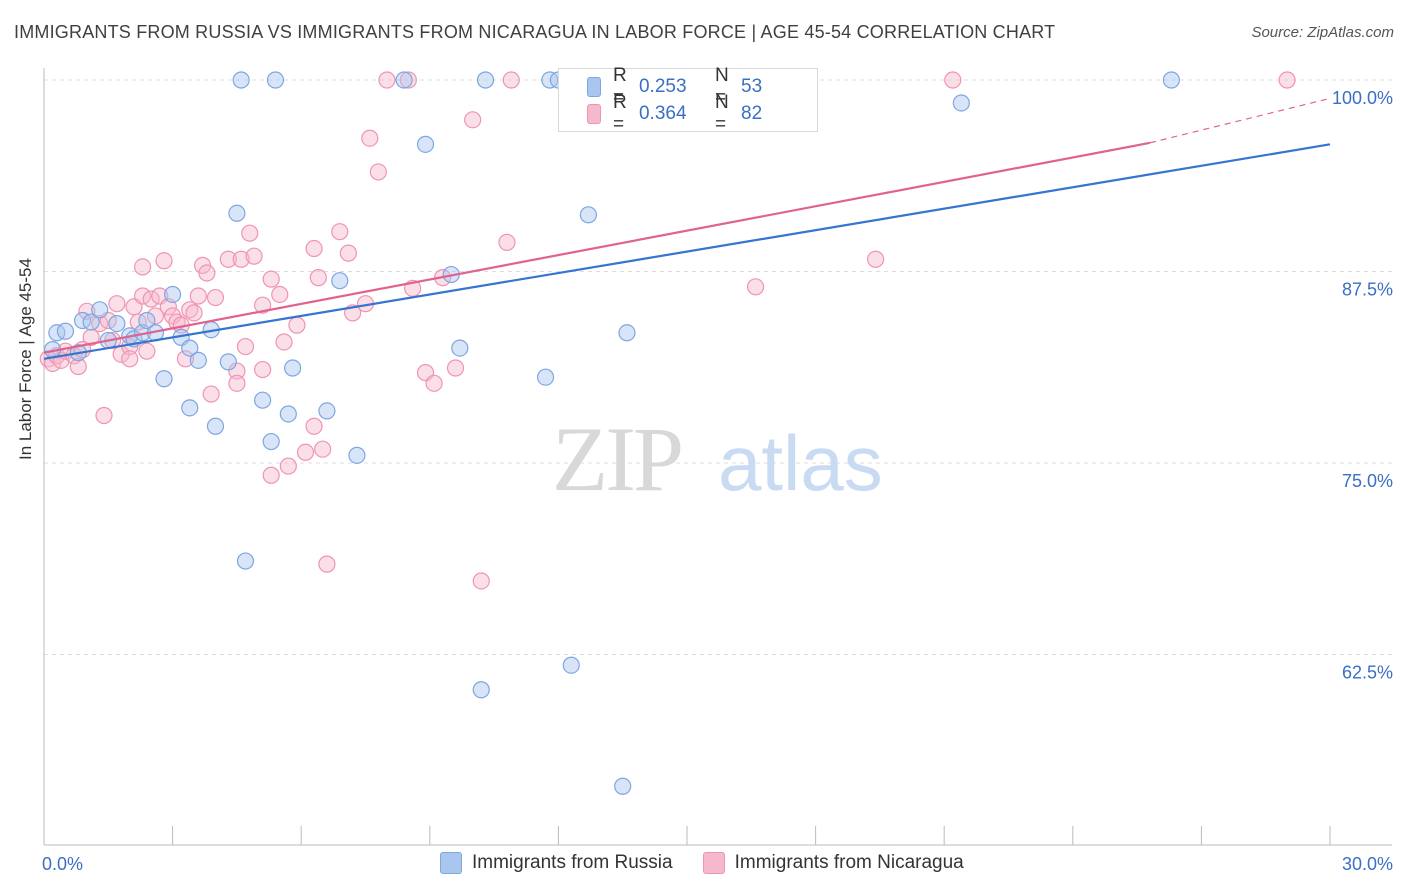  What do you see at coordinates (662, 113) in the screenshot?
I see `nicaragua-r-value: 0.364` at bounding box center [662, 113].